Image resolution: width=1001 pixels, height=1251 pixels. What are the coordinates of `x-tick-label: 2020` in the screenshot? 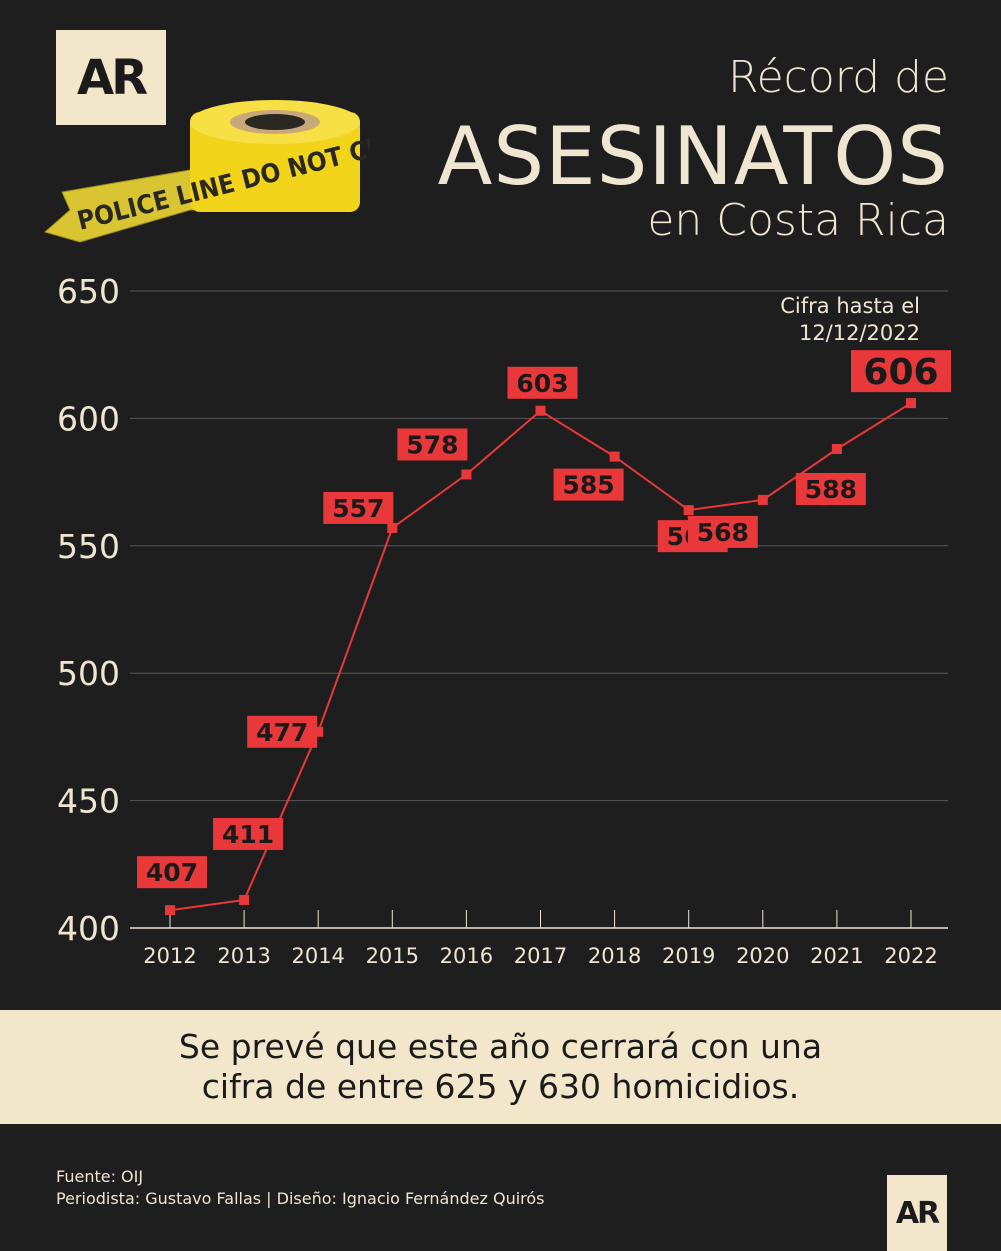 It's located at (762, 956).